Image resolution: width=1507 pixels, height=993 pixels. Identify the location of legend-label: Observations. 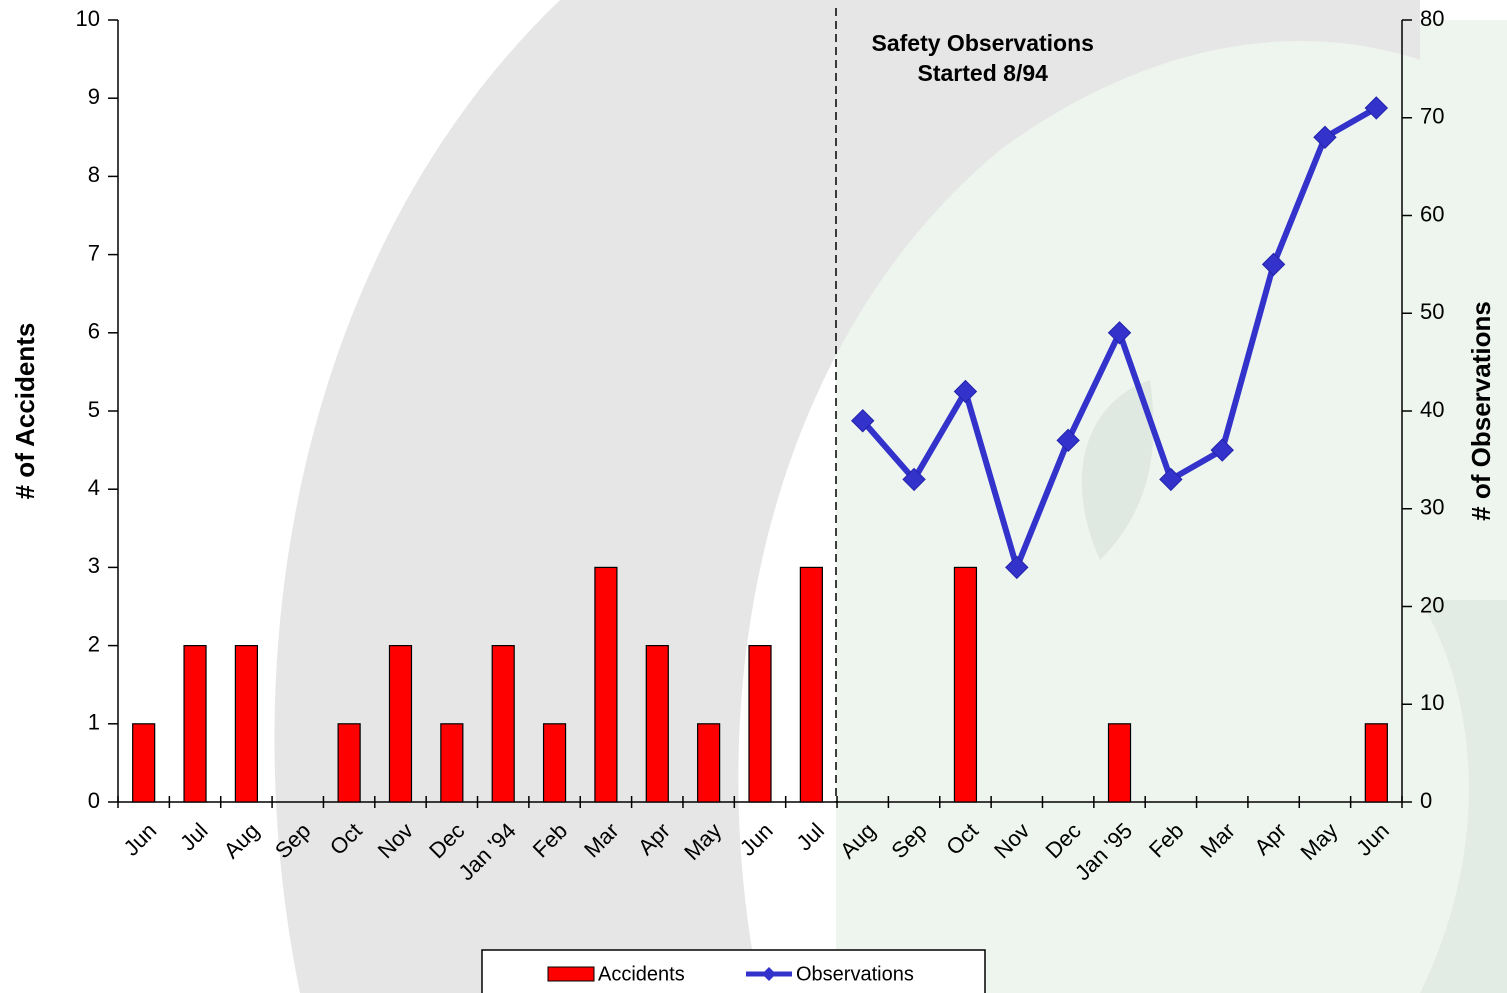
(855, 974).